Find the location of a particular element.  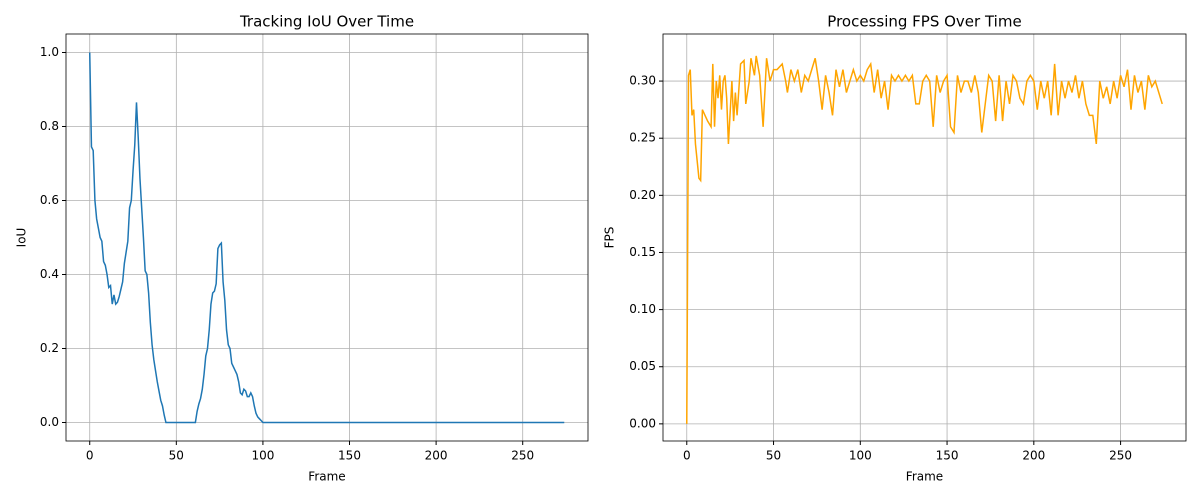

chart-title: Tracking IoU Over Time is located at coordinates (326, 22).